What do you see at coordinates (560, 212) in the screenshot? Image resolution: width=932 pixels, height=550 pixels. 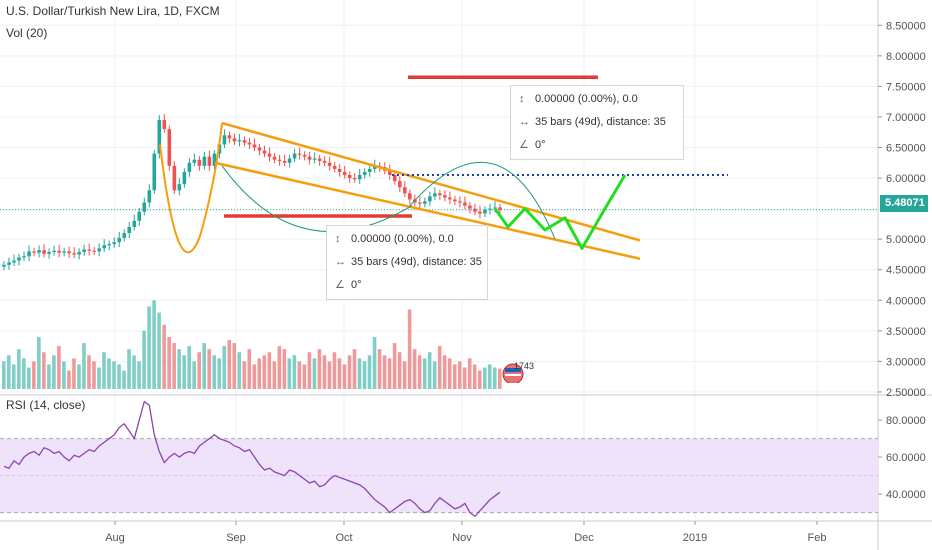 I see `projection-zigzag` at bounding box center [560, 212].